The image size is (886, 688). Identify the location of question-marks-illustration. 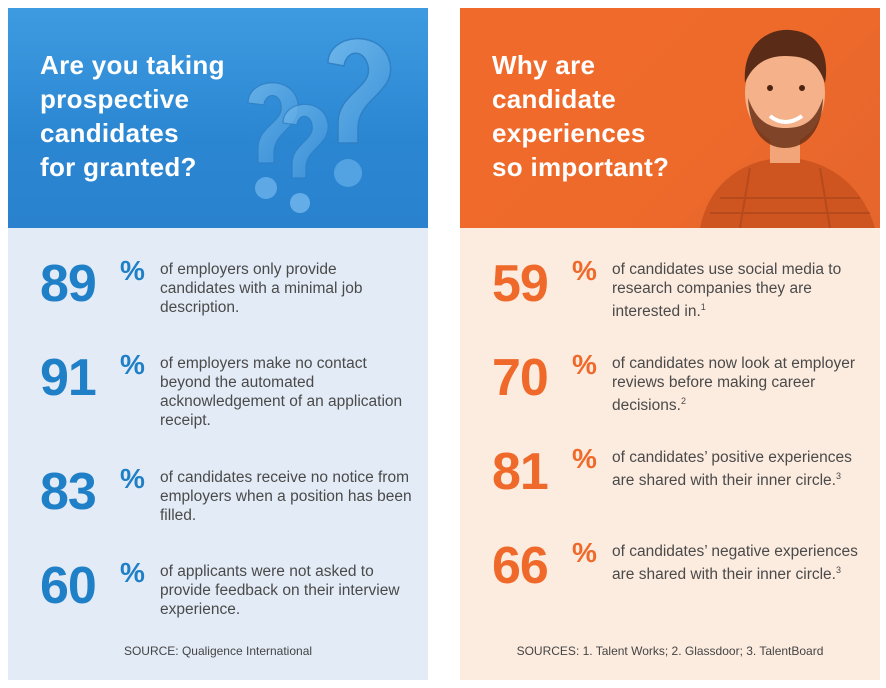
(319, 125).